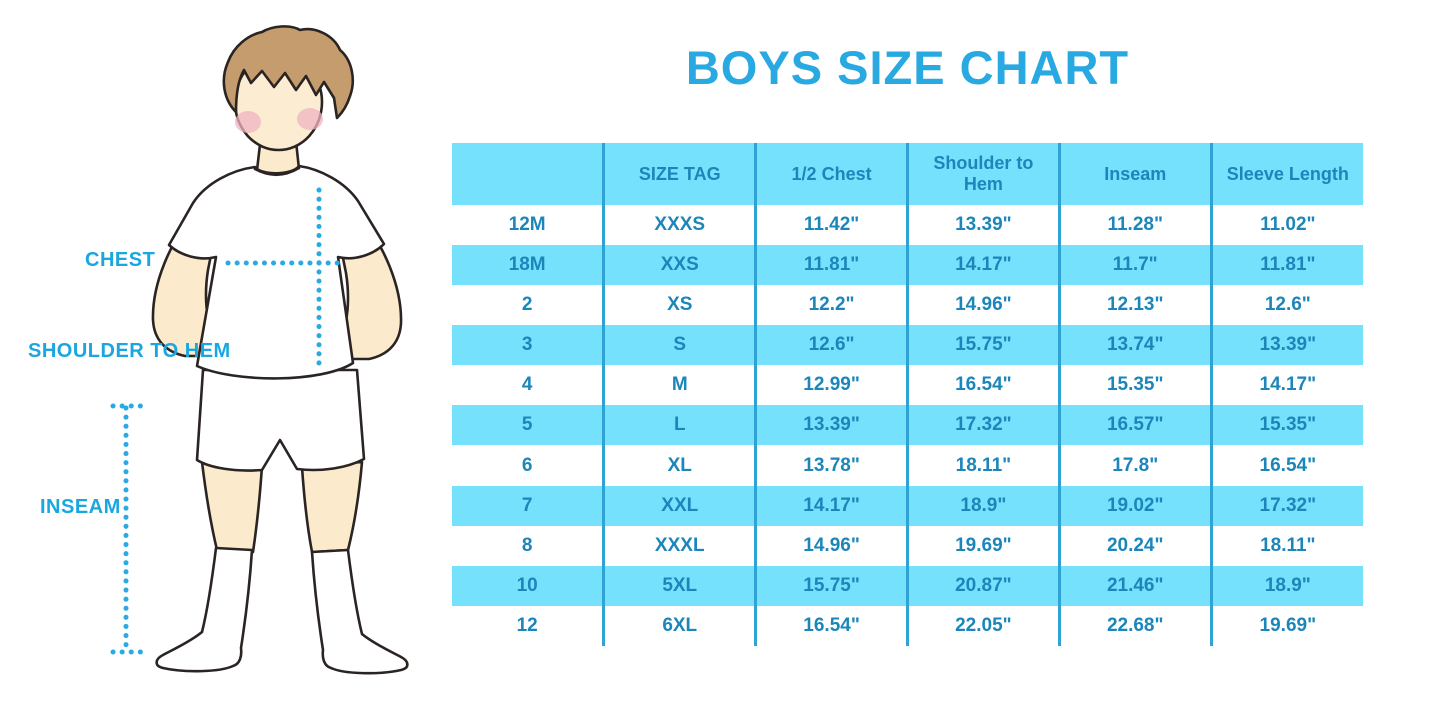 The height and width of the screenshot is (723, 1445). I want to click on shorts, so click(280, 420).